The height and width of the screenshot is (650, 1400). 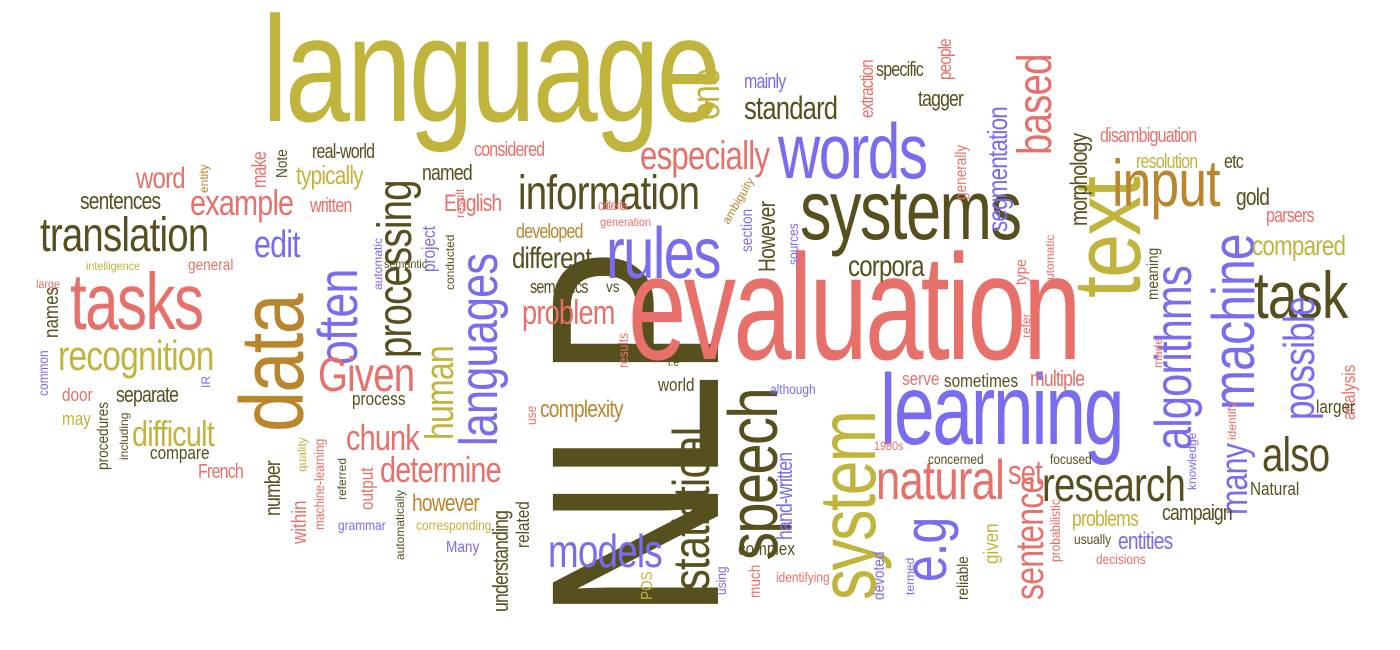 I want to click on word-names: names, so click(x=52, y=312).